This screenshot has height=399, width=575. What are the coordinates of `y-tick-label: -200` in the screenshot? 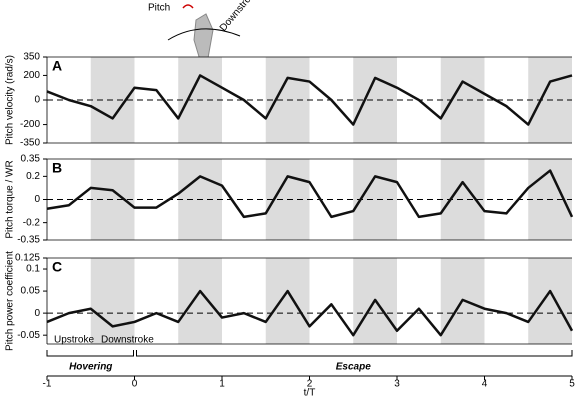 It's located at (30, 124).